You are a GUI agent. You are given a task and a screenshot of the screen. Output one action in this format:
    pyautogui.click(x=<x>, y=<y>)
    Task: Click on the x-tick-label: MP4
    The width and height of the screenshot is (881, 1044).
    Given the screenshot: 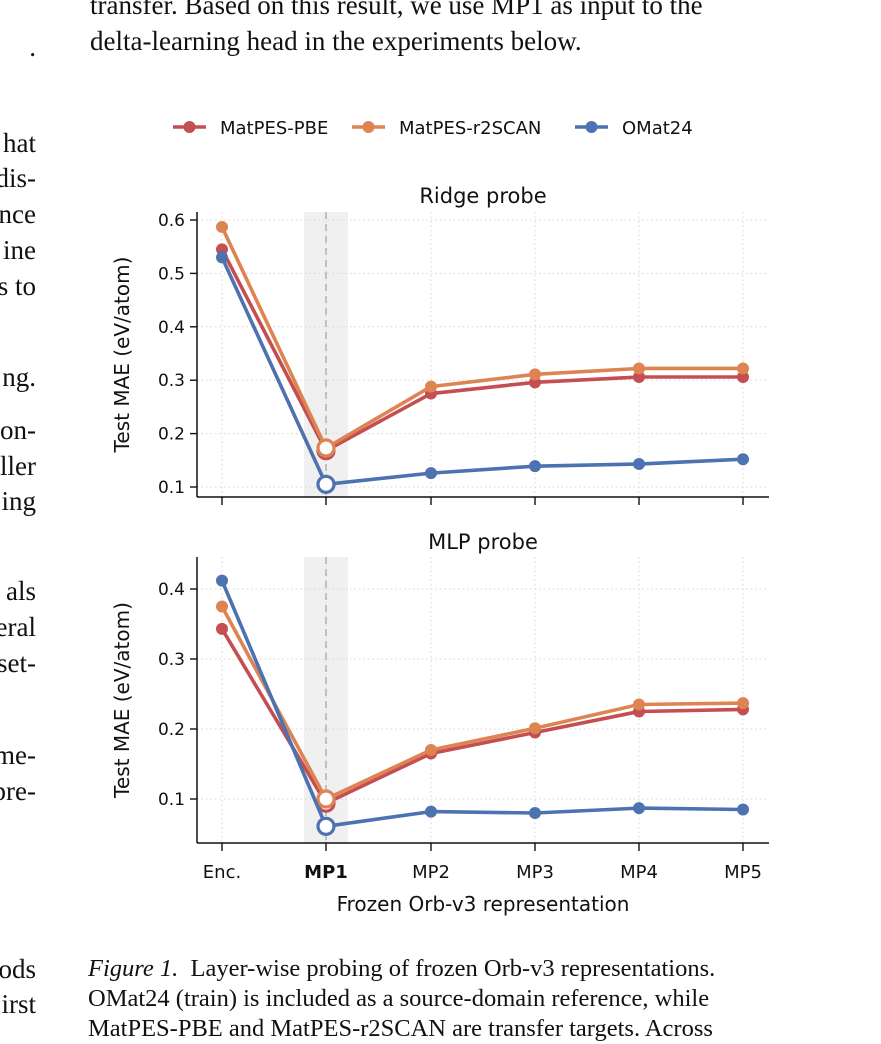 What is the action you would take?
    pyautogui.click(x=639, y=872)
    